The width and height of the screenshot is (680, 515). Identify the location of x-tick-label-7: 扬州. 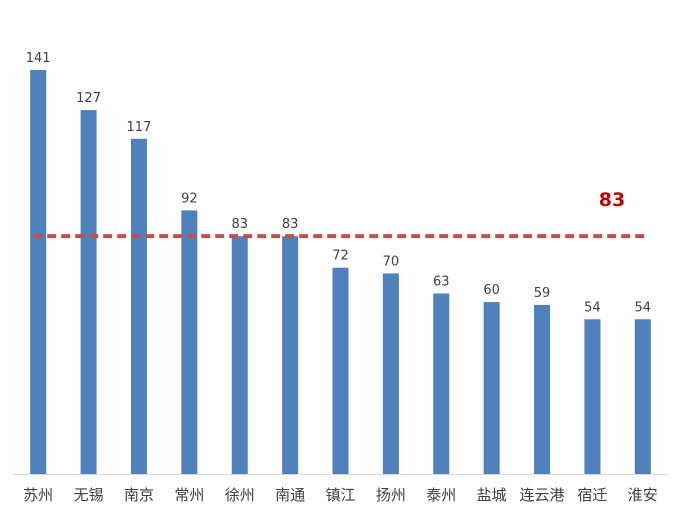
(391, 495).